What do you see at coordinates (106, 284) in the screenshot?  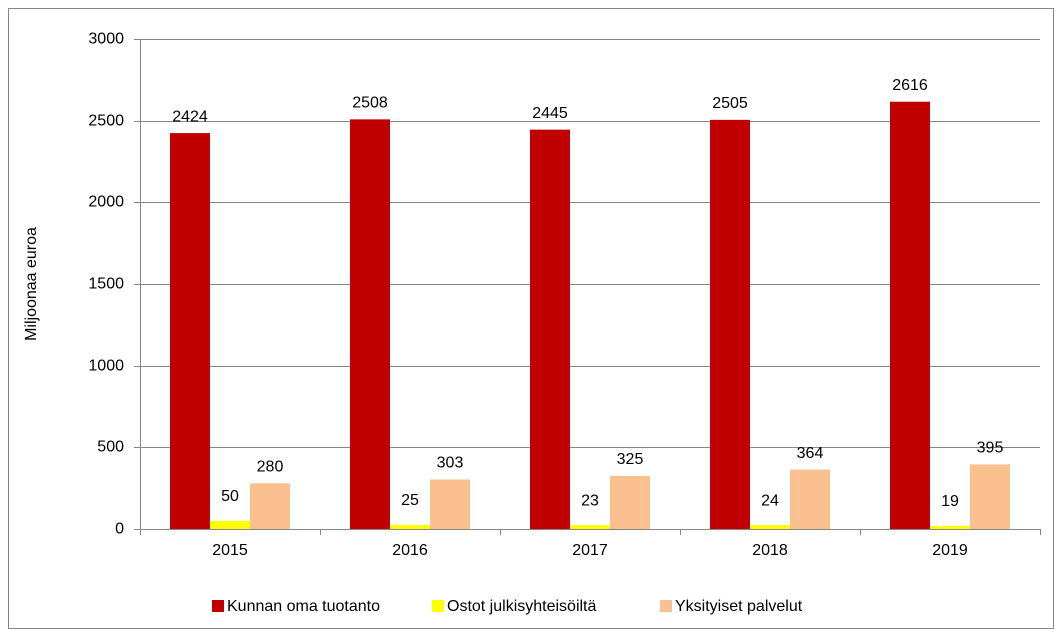 I see `y-tick-label: 1500` at bounding box center [106, 284].